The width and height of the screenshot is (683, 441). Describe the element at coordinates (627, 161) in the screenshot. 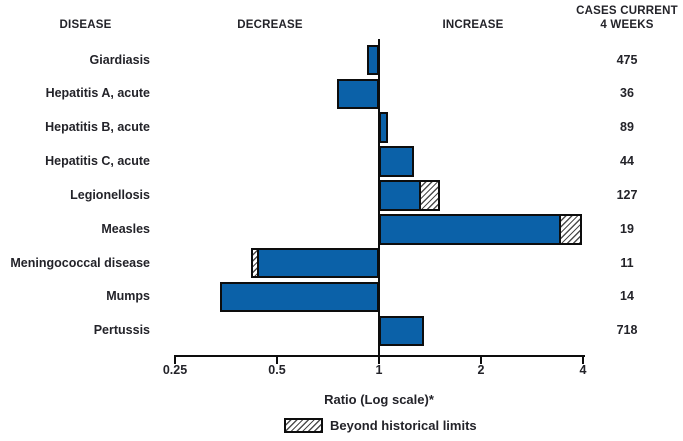

I see `cases-value-hepatitis-c-acute: 44` at that location.